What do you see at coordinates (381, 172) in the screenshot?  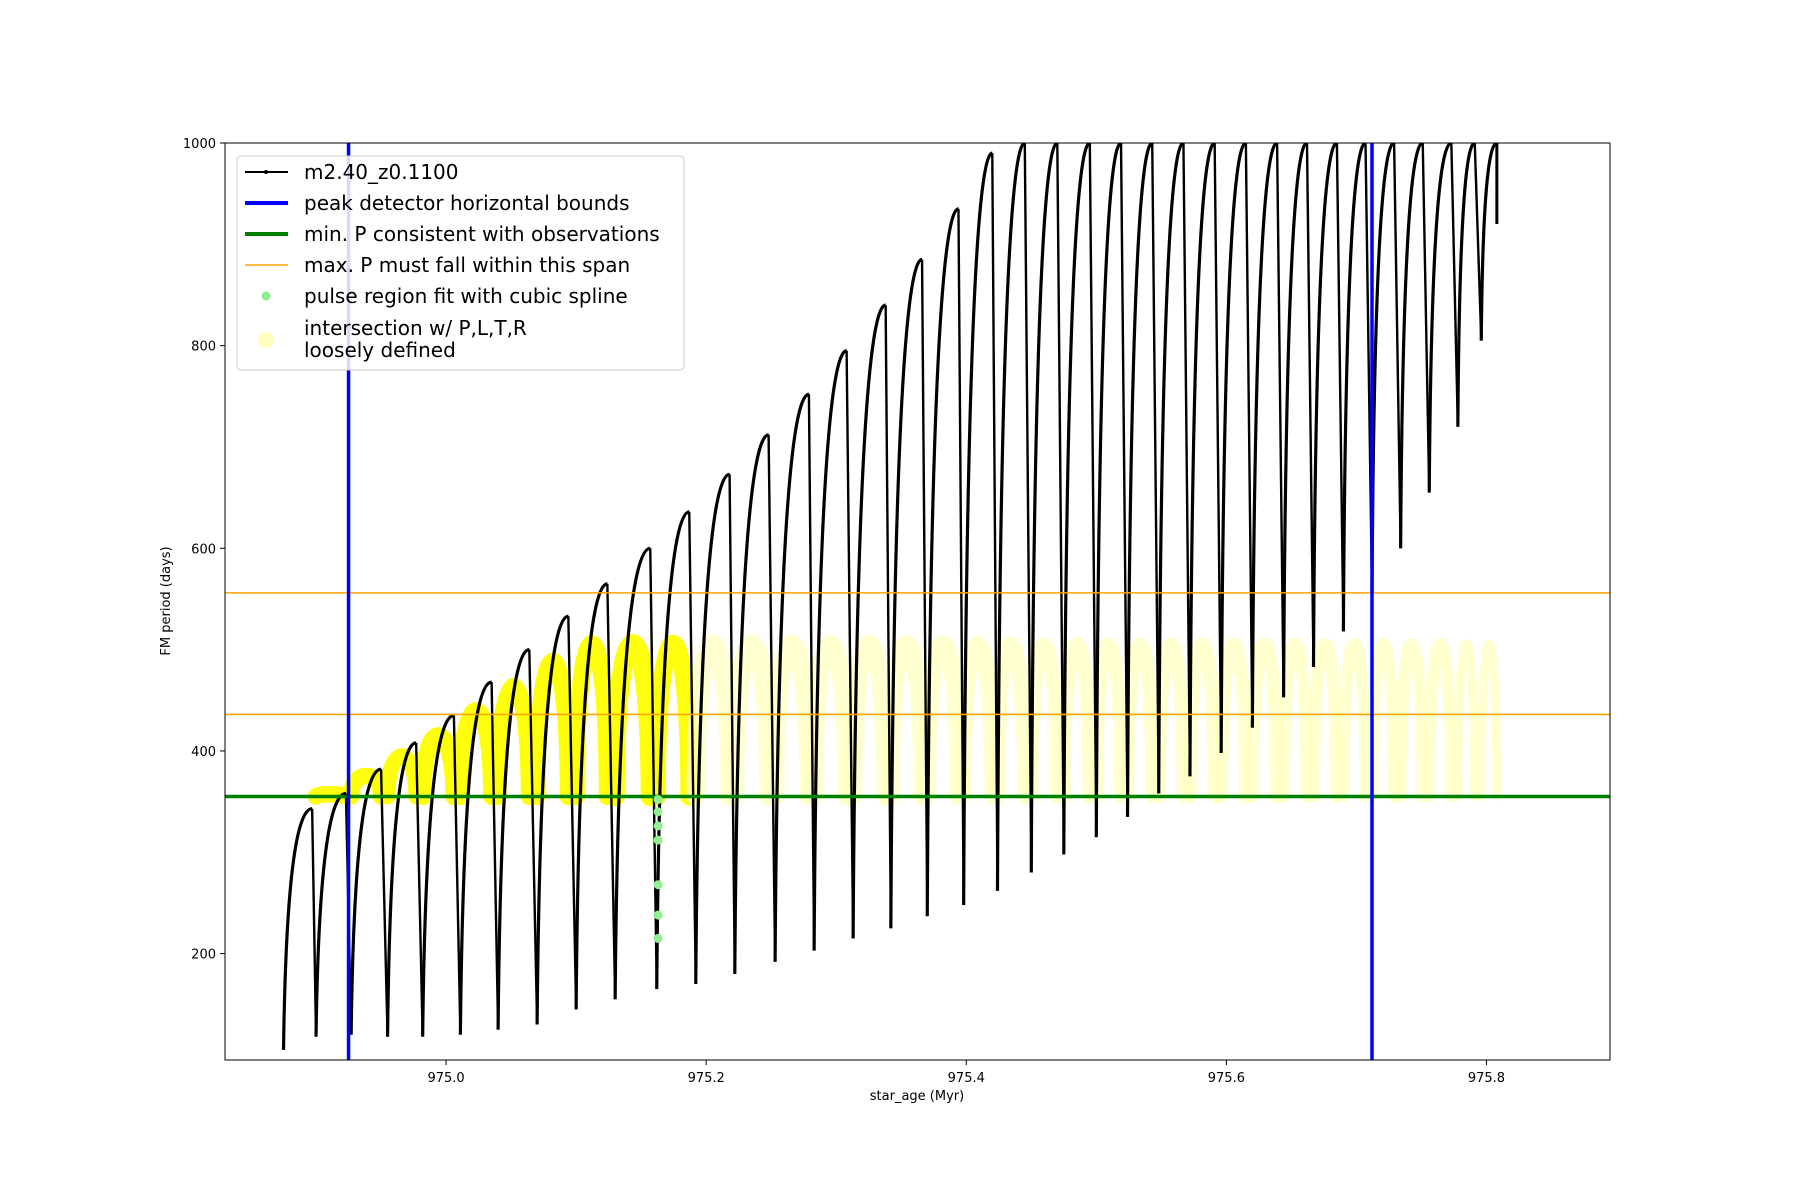 I see `legend-label: m2.40_z0.1100` at bounding box center [381, 172].